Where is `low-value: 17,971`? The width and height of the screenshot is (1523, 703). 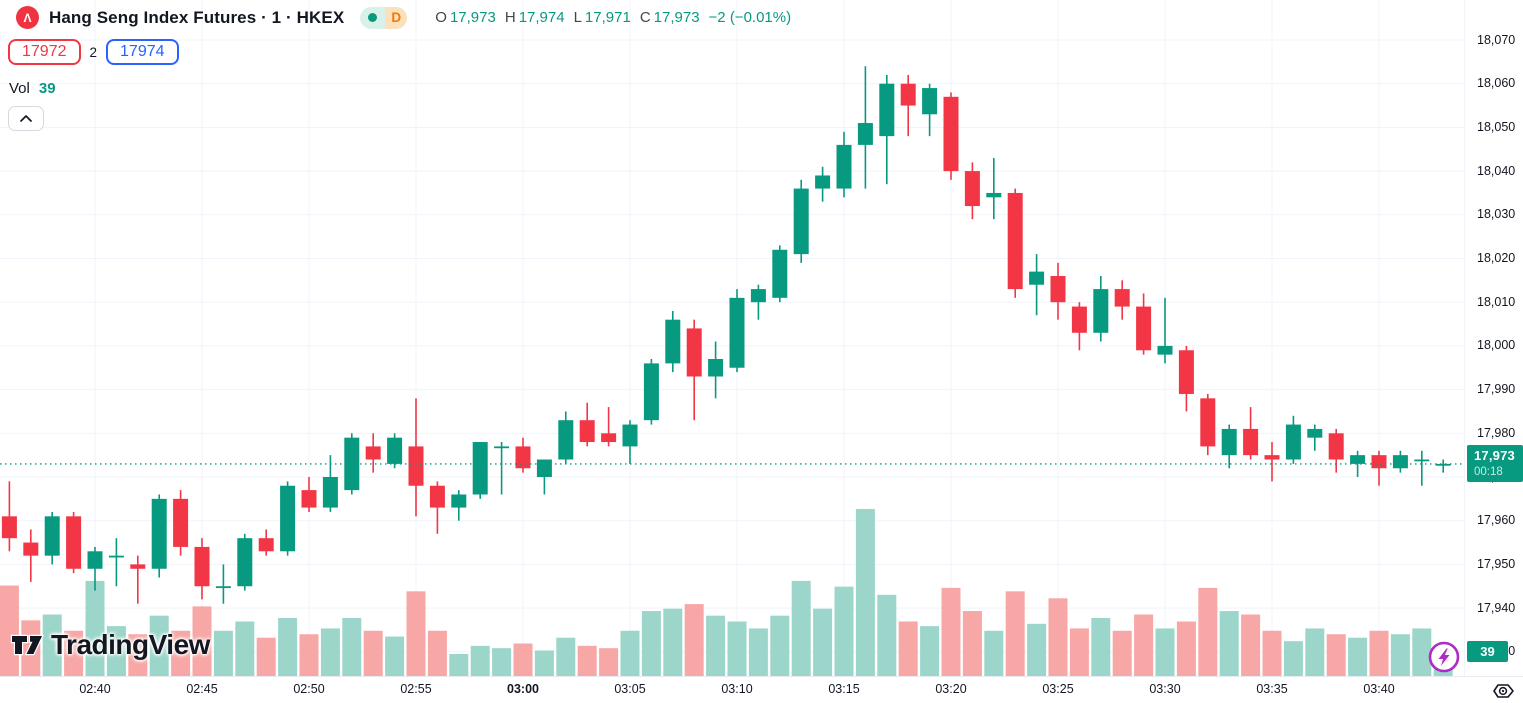 low-value: 17,971 is located at coordinates (607, 17).